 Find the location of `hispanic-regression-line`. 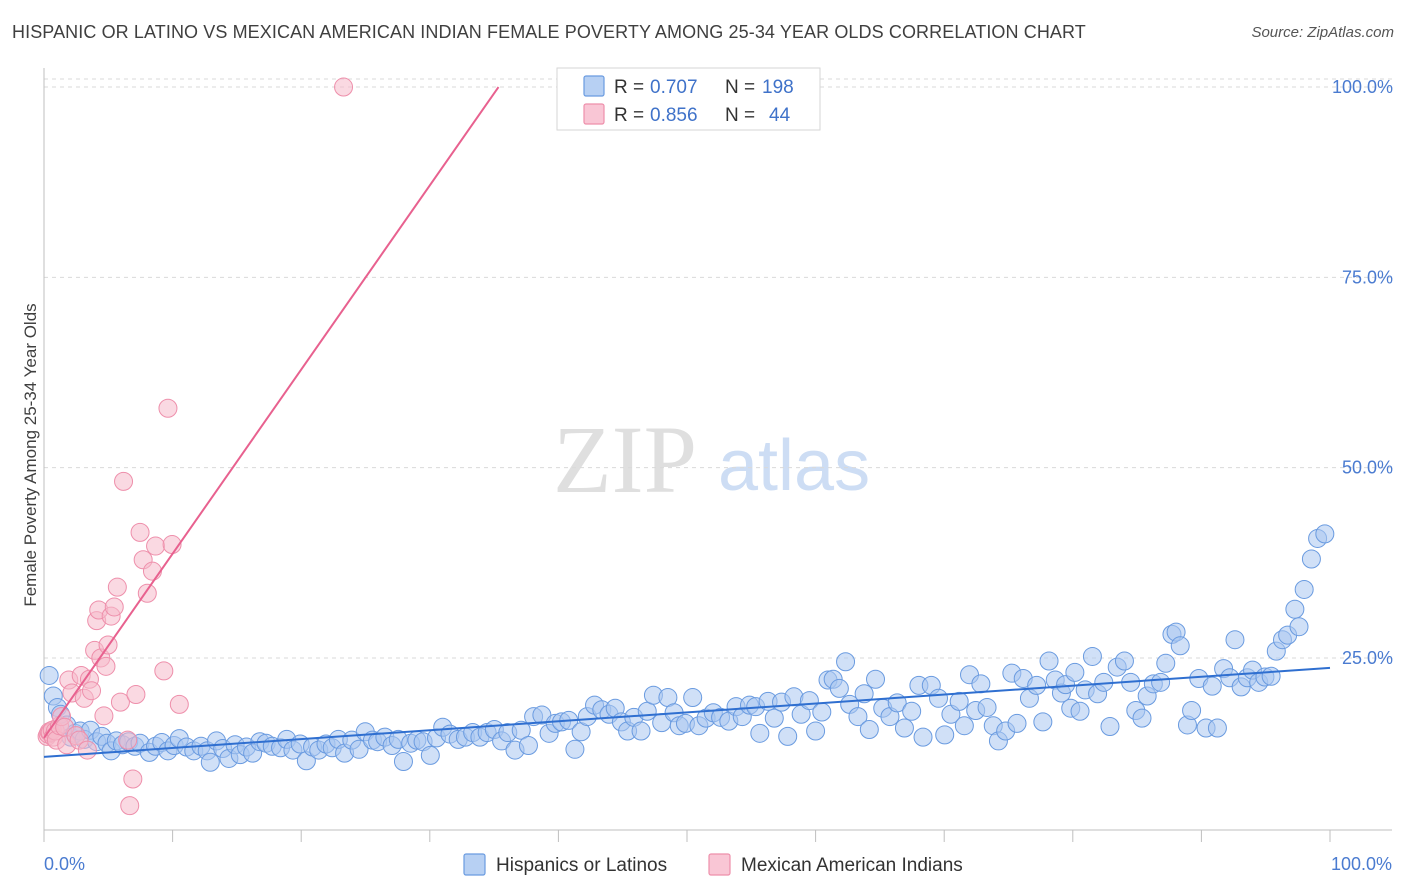

hispanic-regression-line is located at coordinates (687, 712).